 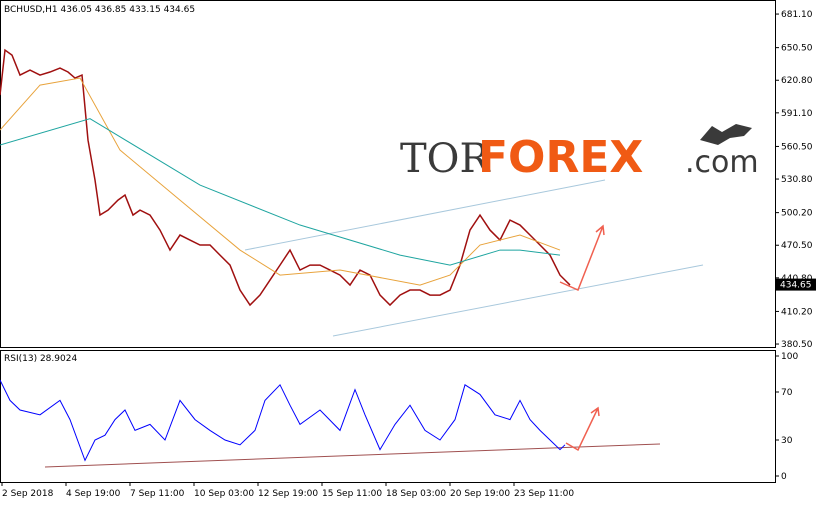 I want to click on y-tick-label: 410.20, so click(x=797, y=312).